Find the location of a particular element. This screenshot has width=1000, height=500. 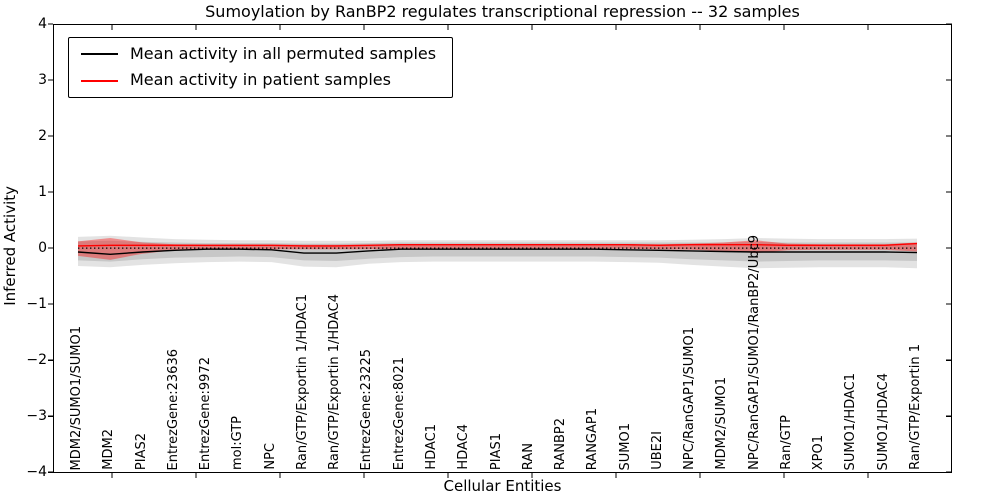

legend-item-permuted: Mean activity in all permuted samples is located at coordinates (259, 53).